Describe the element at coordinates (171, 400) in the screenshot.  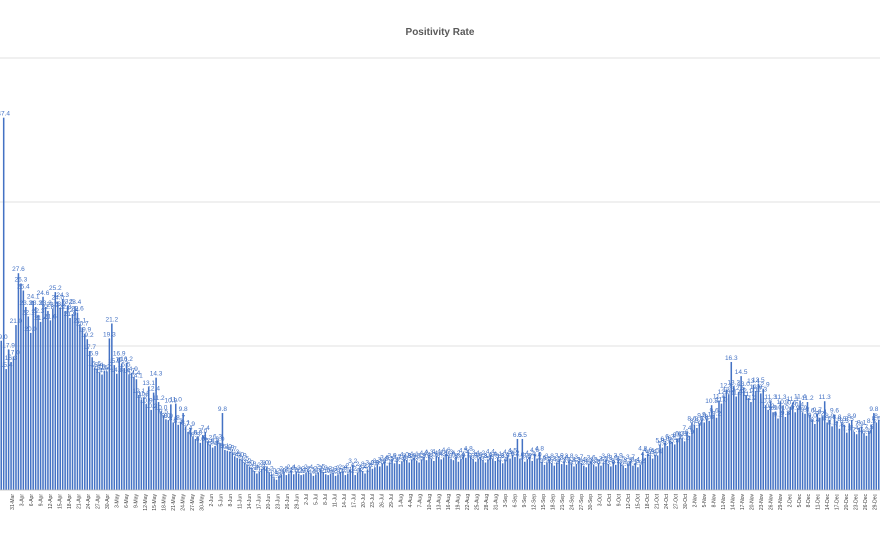
I see `data-label: 10.9` at that location.